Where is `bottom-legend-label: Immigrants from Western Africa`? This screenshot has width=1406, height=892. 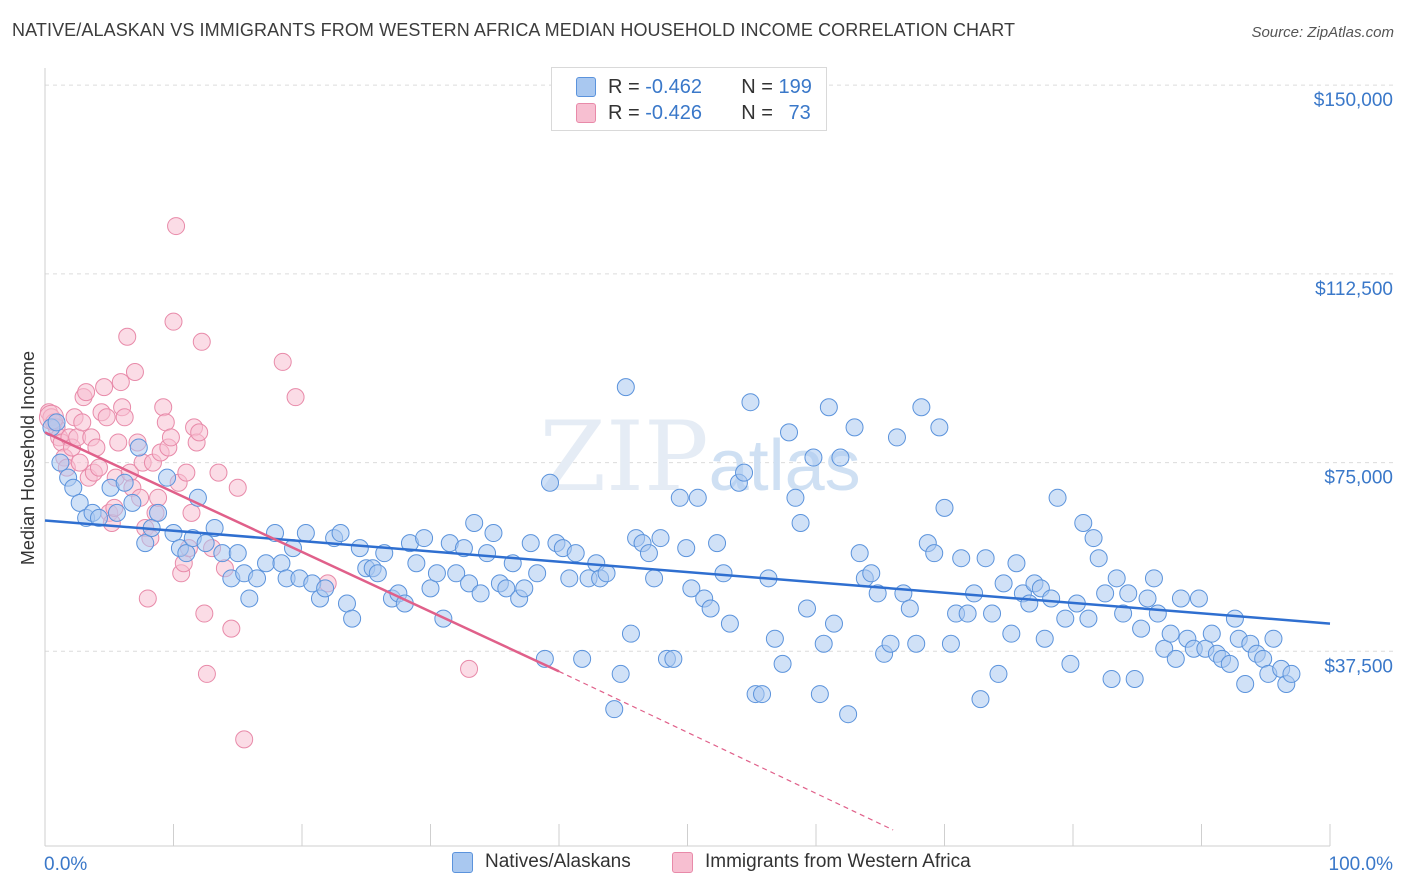 bottom-legend-label: Immigrants from Western Africa is located at coordinates (838, 861).